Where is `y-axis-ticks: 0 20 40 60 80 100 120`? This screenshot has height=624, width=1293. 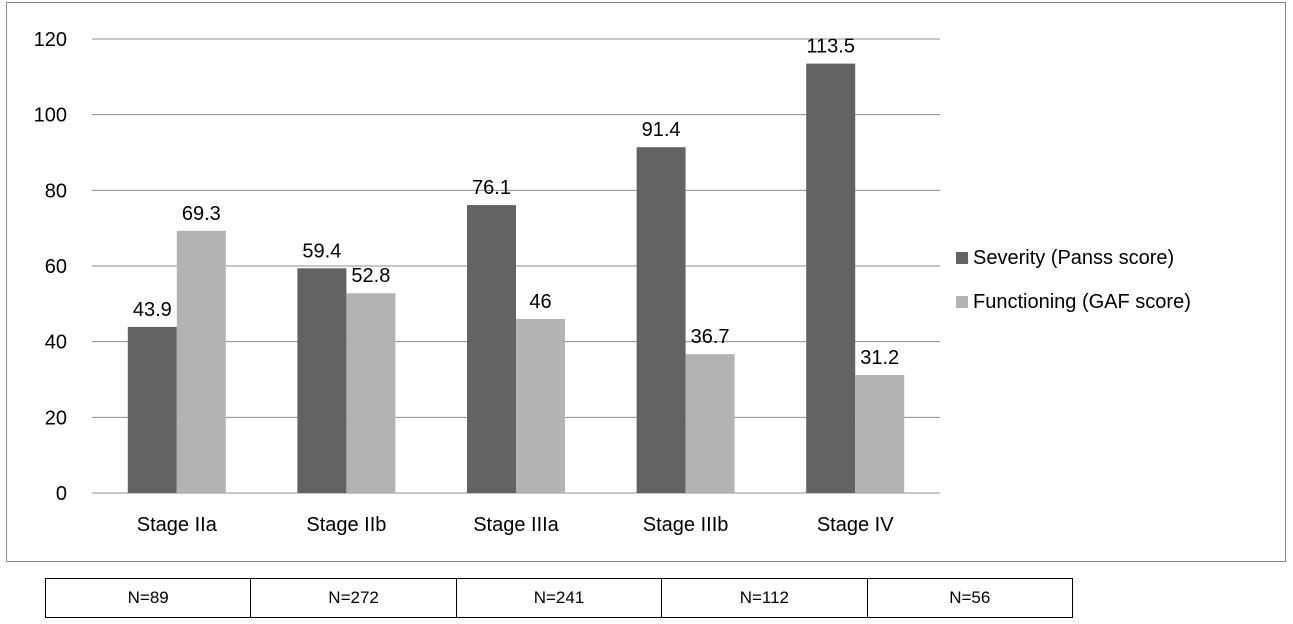 y-axis-ticks: 0 20 40 60 80 100 120 is located at coordinates (50, 267).